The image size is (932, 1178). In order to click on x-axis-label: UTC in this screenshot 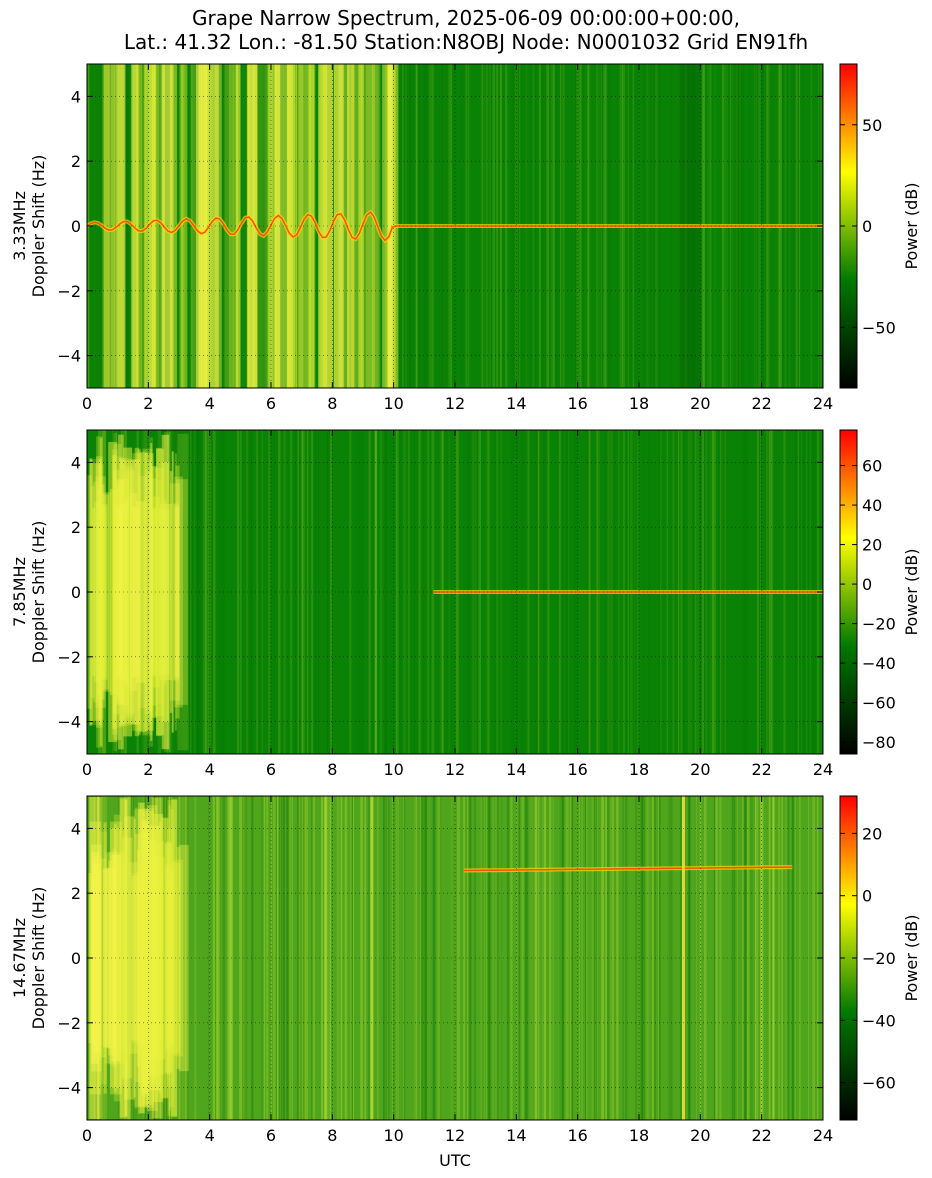, I will do `click(455, 1160)`.